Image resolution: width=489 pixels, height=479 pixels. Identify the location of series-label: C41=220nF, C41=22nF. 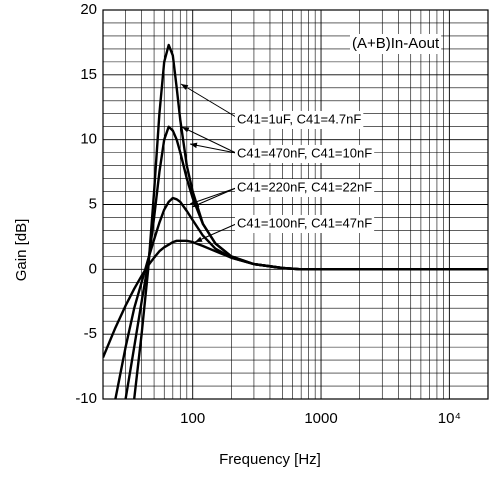
(304, 186).